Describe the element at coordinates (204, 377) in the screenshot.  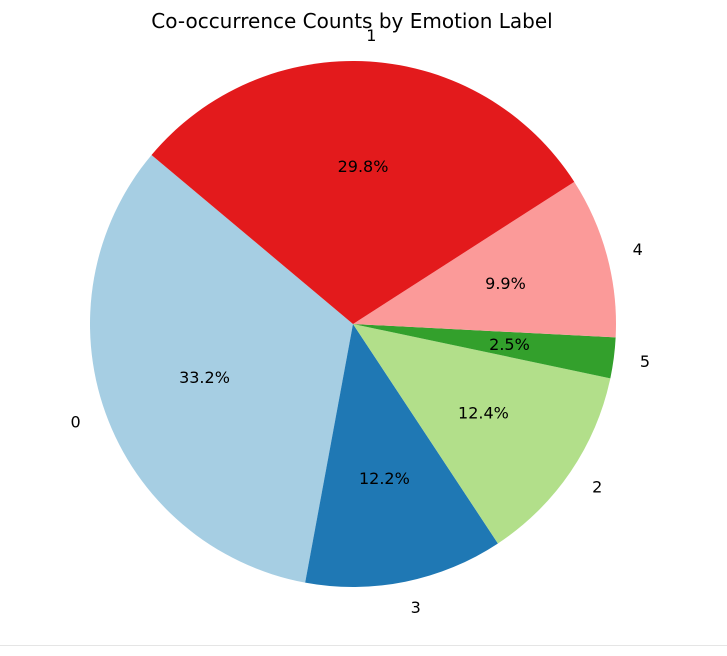
I see `percent-label-0: 33.2%` at that location.